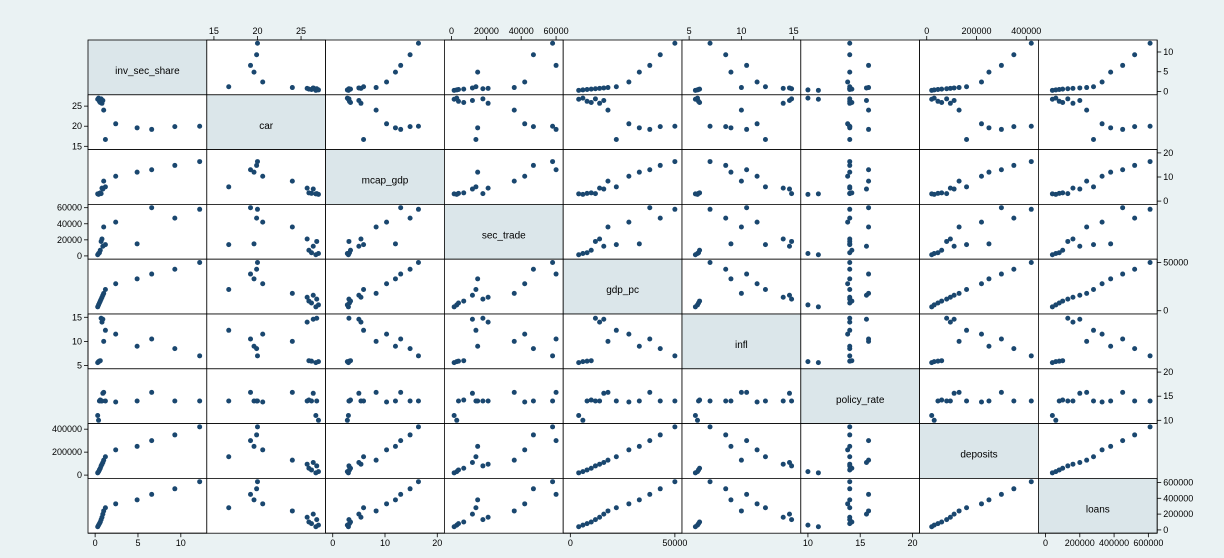 The image size is (1224, 558). Describe the element at coordinates (556, 31) in the screenshot. I see `x-tick-label: 60000` at that location.